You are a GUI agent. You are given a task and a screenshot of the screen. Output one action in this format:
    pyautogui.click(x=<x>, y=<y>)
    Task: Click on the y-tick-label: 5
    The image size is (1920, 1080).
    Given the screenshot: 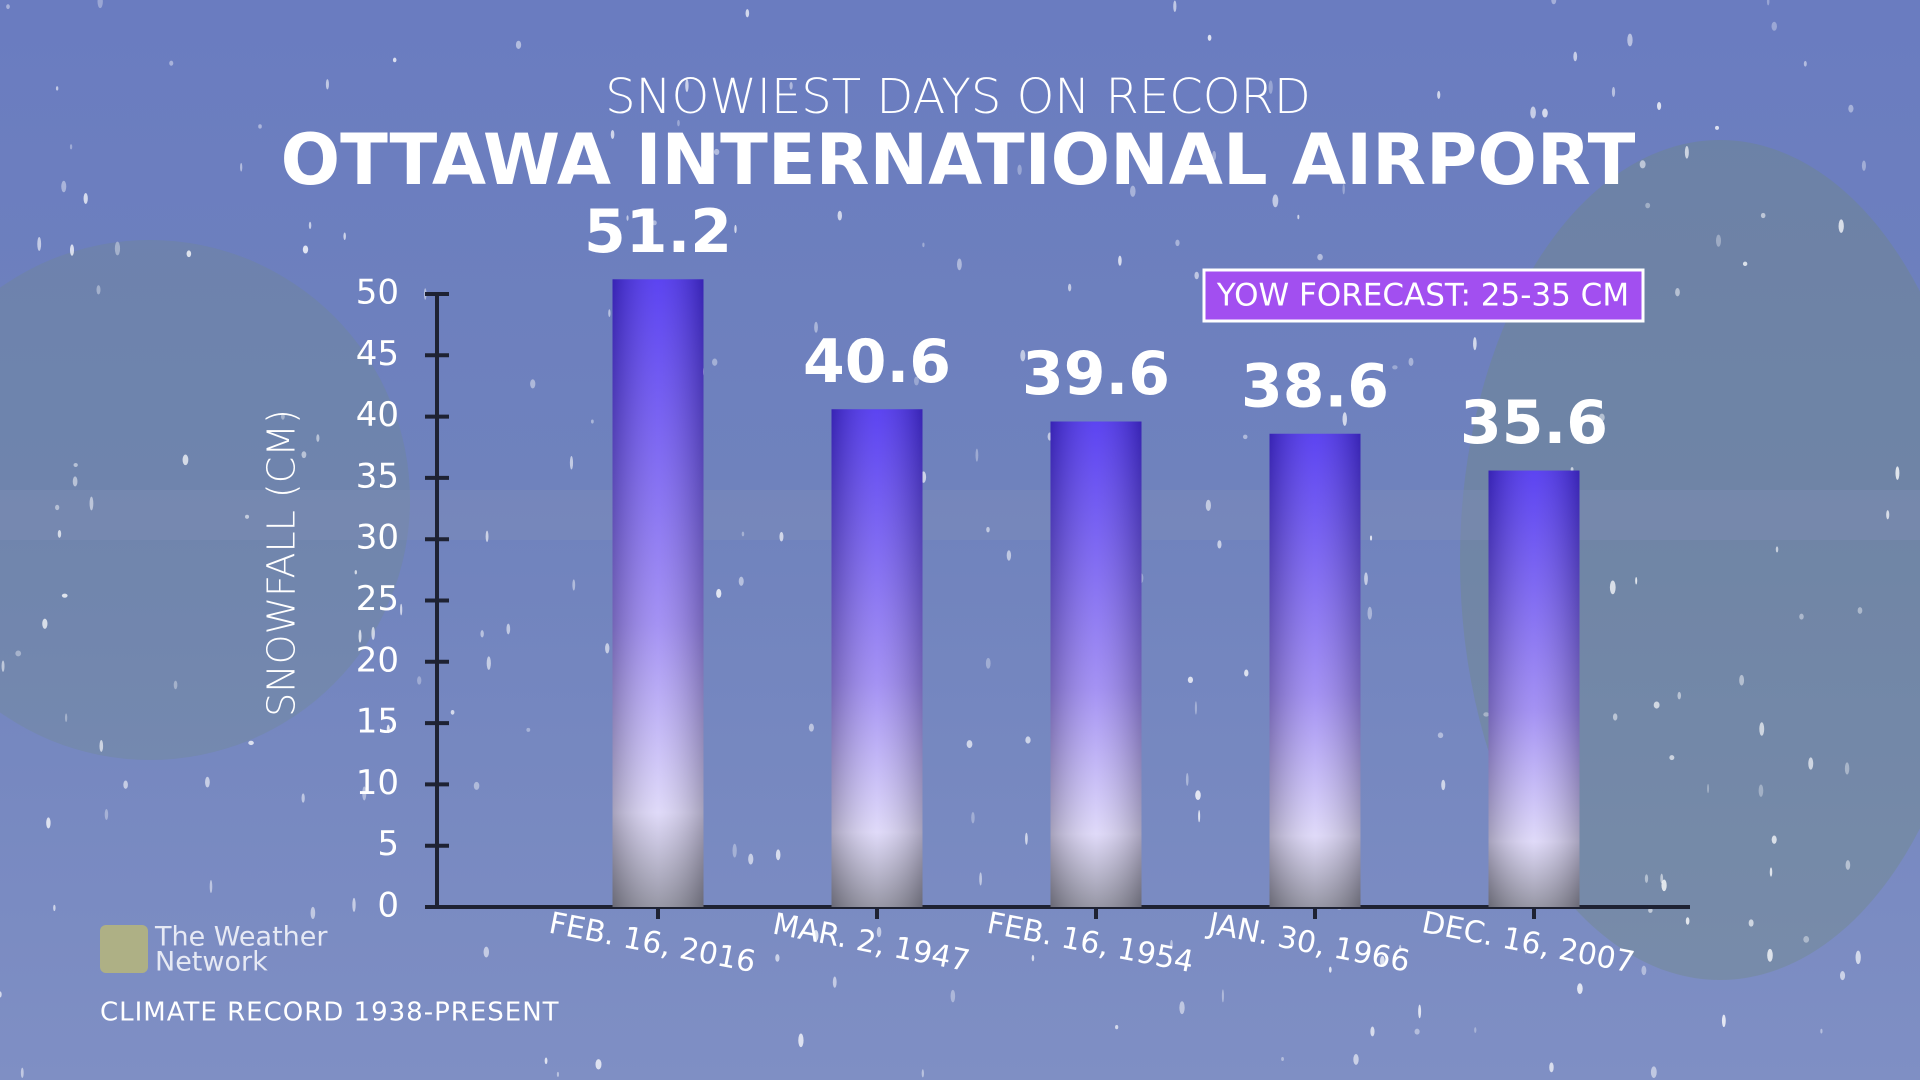 What is the action you would take?
    pyautogui.click(x=388, y=844)
    